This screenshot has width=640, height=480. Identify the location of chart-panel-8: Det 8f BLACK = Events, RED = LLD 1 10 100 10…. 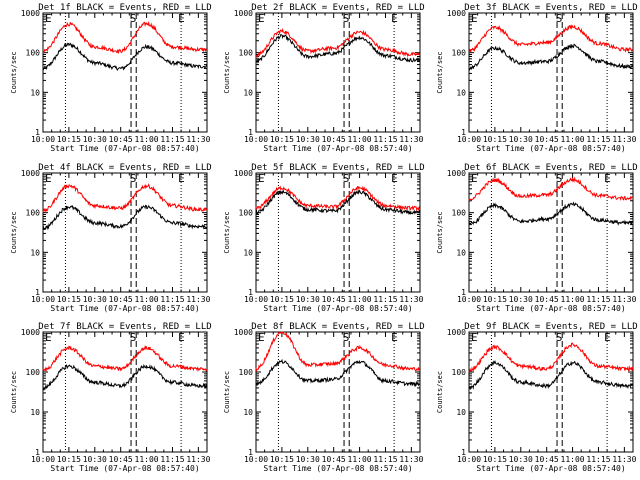
(324, 397).